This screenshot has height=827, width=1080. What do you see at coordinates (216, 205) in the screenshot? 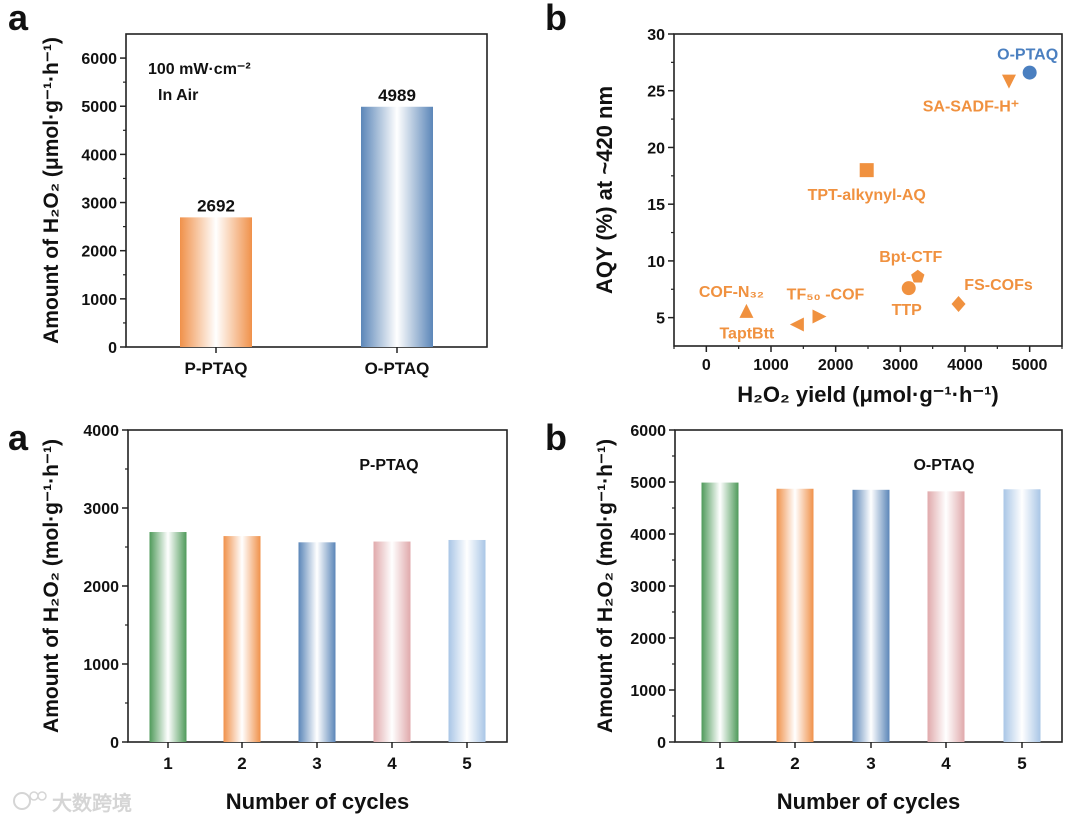
I see `data-label: 2692` at bounding box center [216, 205].